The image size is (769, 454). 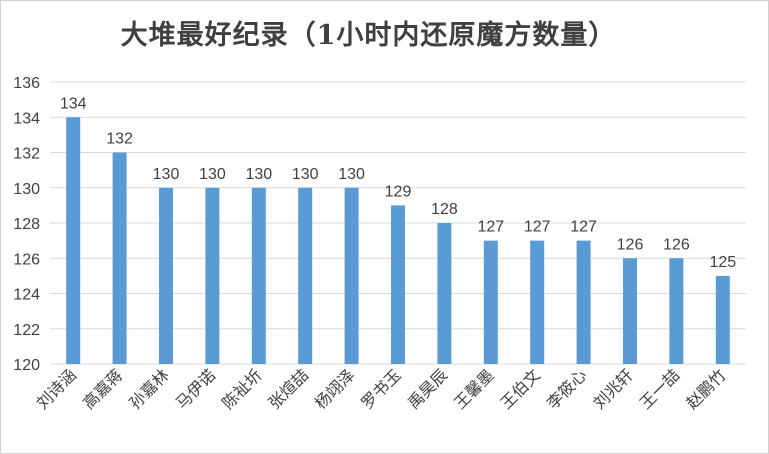 What do you see at coordinates (398, 191) in the screenshot?
I see `data-label: 129` at bounding box center [398, 191].